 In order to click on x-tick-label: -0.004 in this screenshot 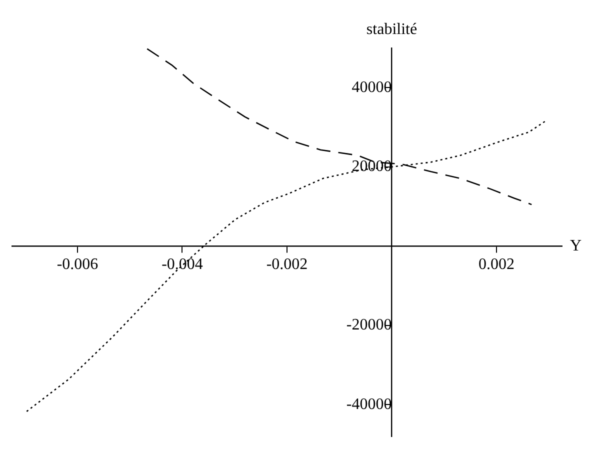, I will do `click(182, 264)`.